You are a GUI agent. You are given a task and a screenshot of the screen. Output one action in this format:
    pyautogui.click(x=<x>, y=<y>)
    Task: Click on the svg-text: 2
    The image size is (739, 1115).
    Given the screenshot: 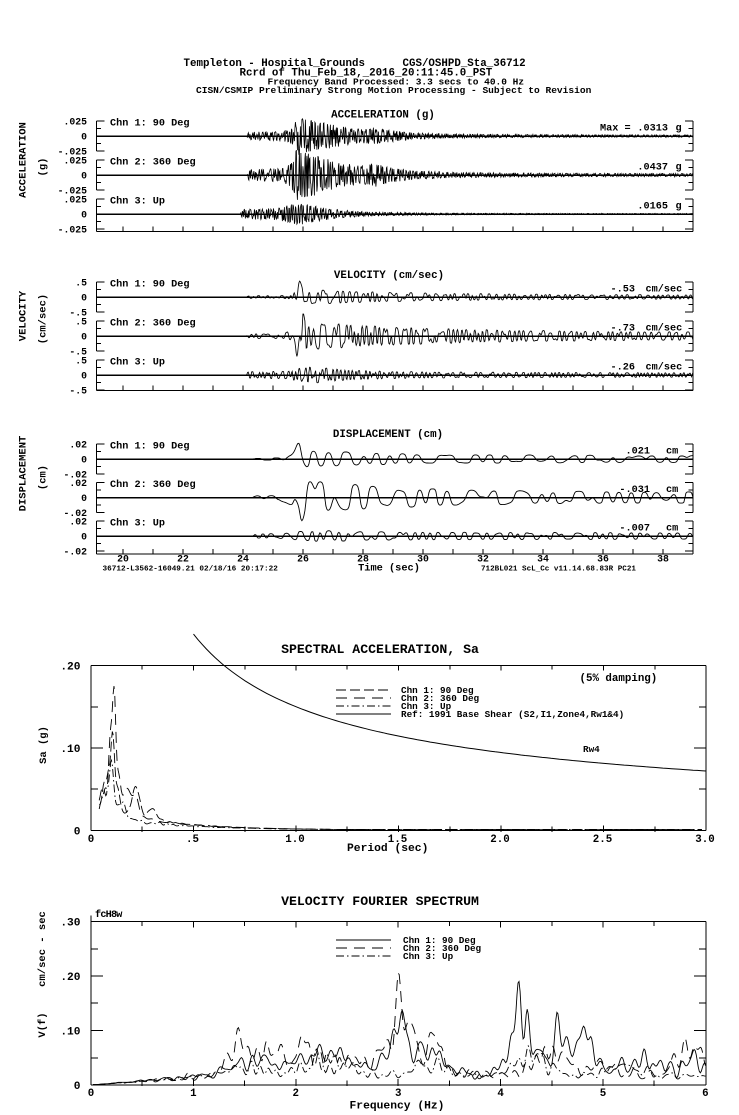 What is the action you would take?
    pyautogui.click(x=296, y=1094)
    